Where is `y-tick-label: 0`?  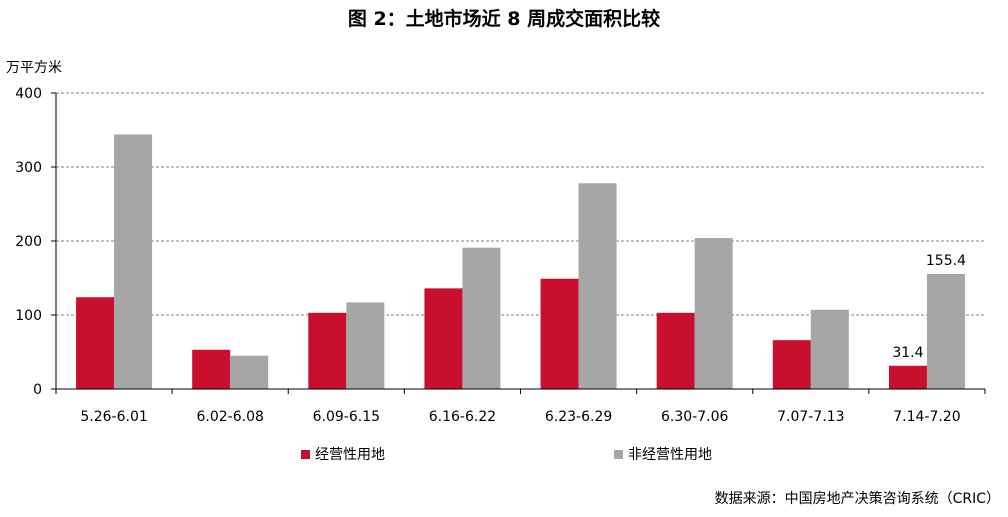
y-tick-label: 0 is located at coordinates (37, 390).